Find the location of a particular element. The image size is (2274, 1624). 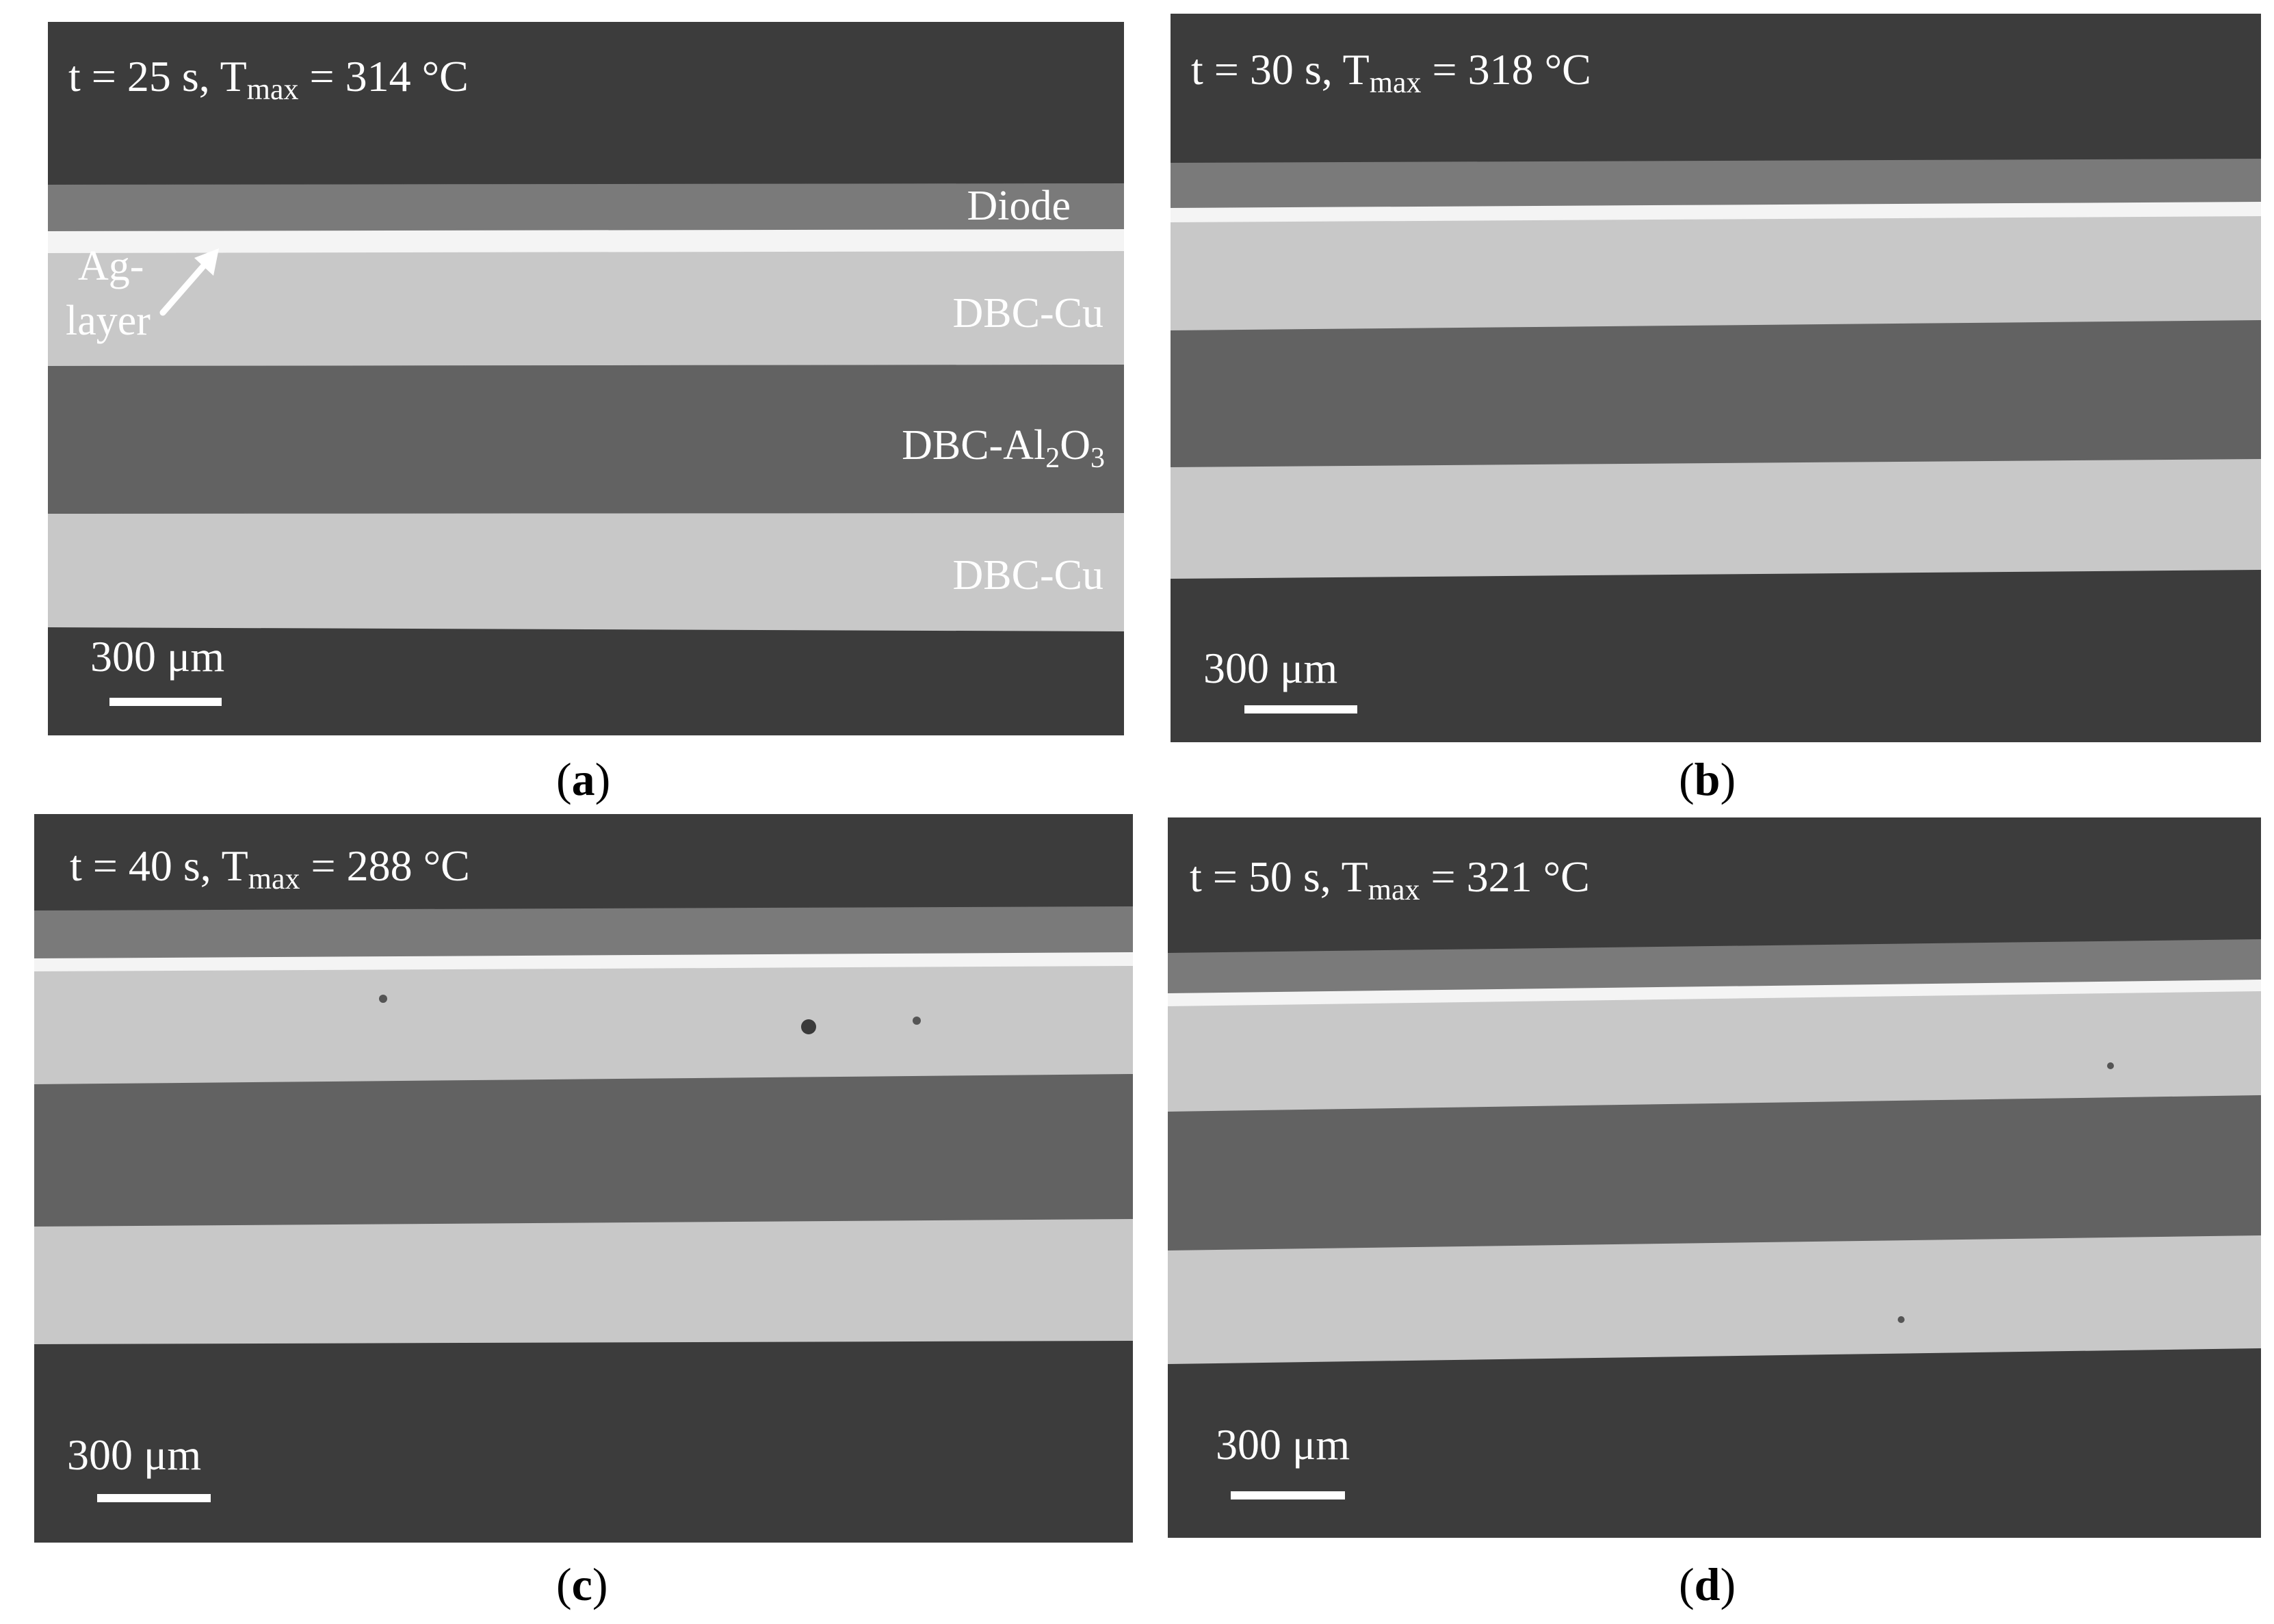

dbc-cu-bottom-label: DBC-Cu is located at coordinates (1027, 575).